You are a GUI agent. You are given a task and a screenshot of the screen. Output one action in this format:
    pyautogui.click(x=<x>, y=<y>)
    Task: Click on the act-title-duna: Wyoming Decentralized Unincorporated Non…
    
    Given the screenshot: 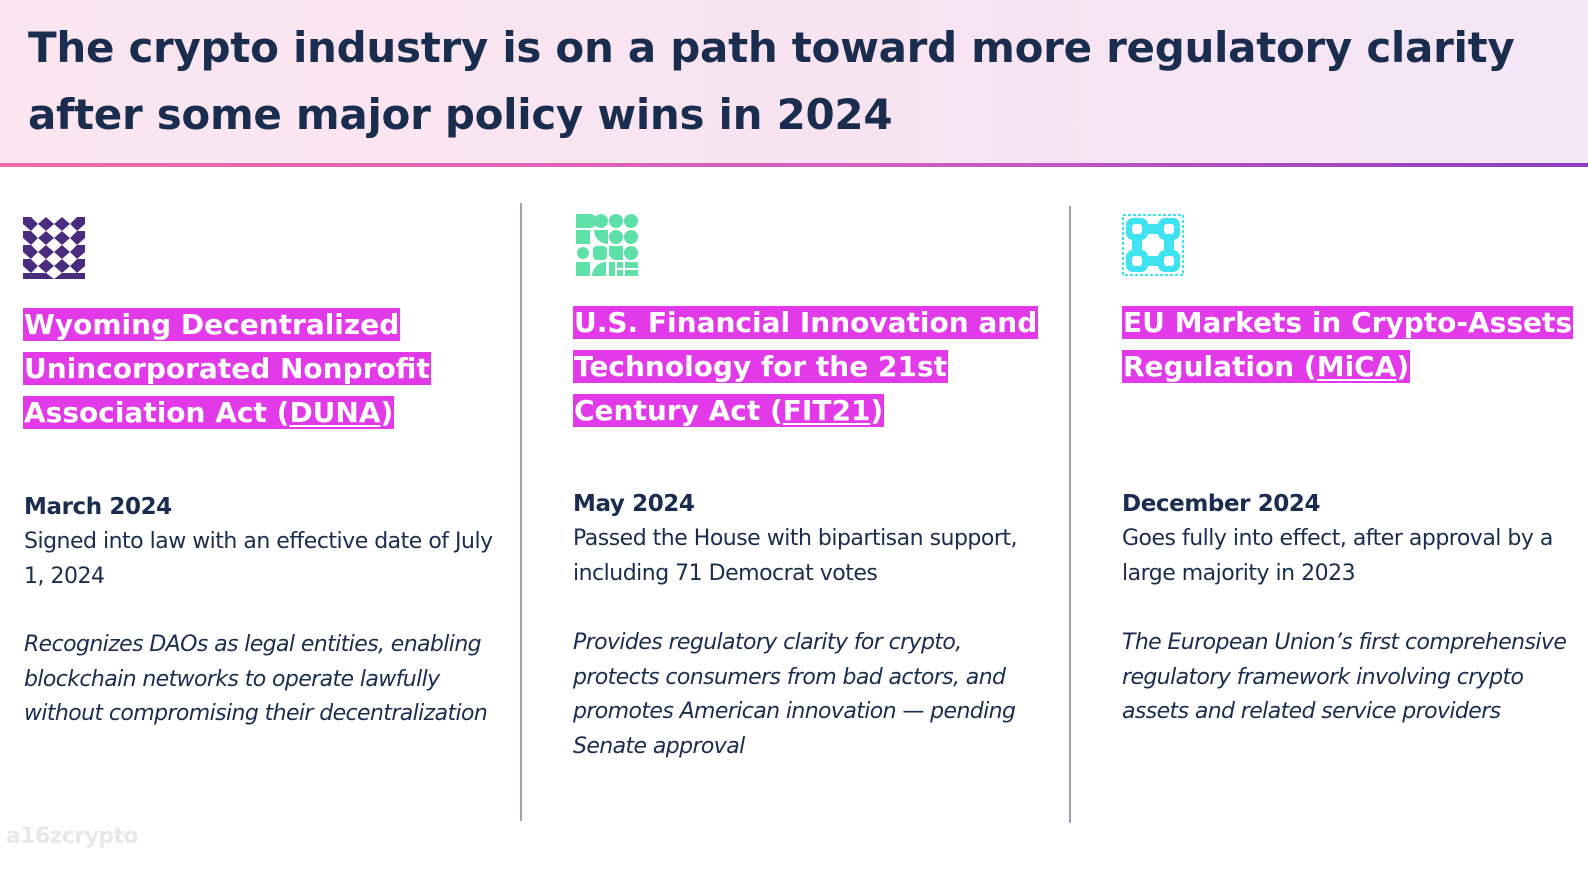 What is the action you would take?
    pyautogui.click(x=258, y=369)
    